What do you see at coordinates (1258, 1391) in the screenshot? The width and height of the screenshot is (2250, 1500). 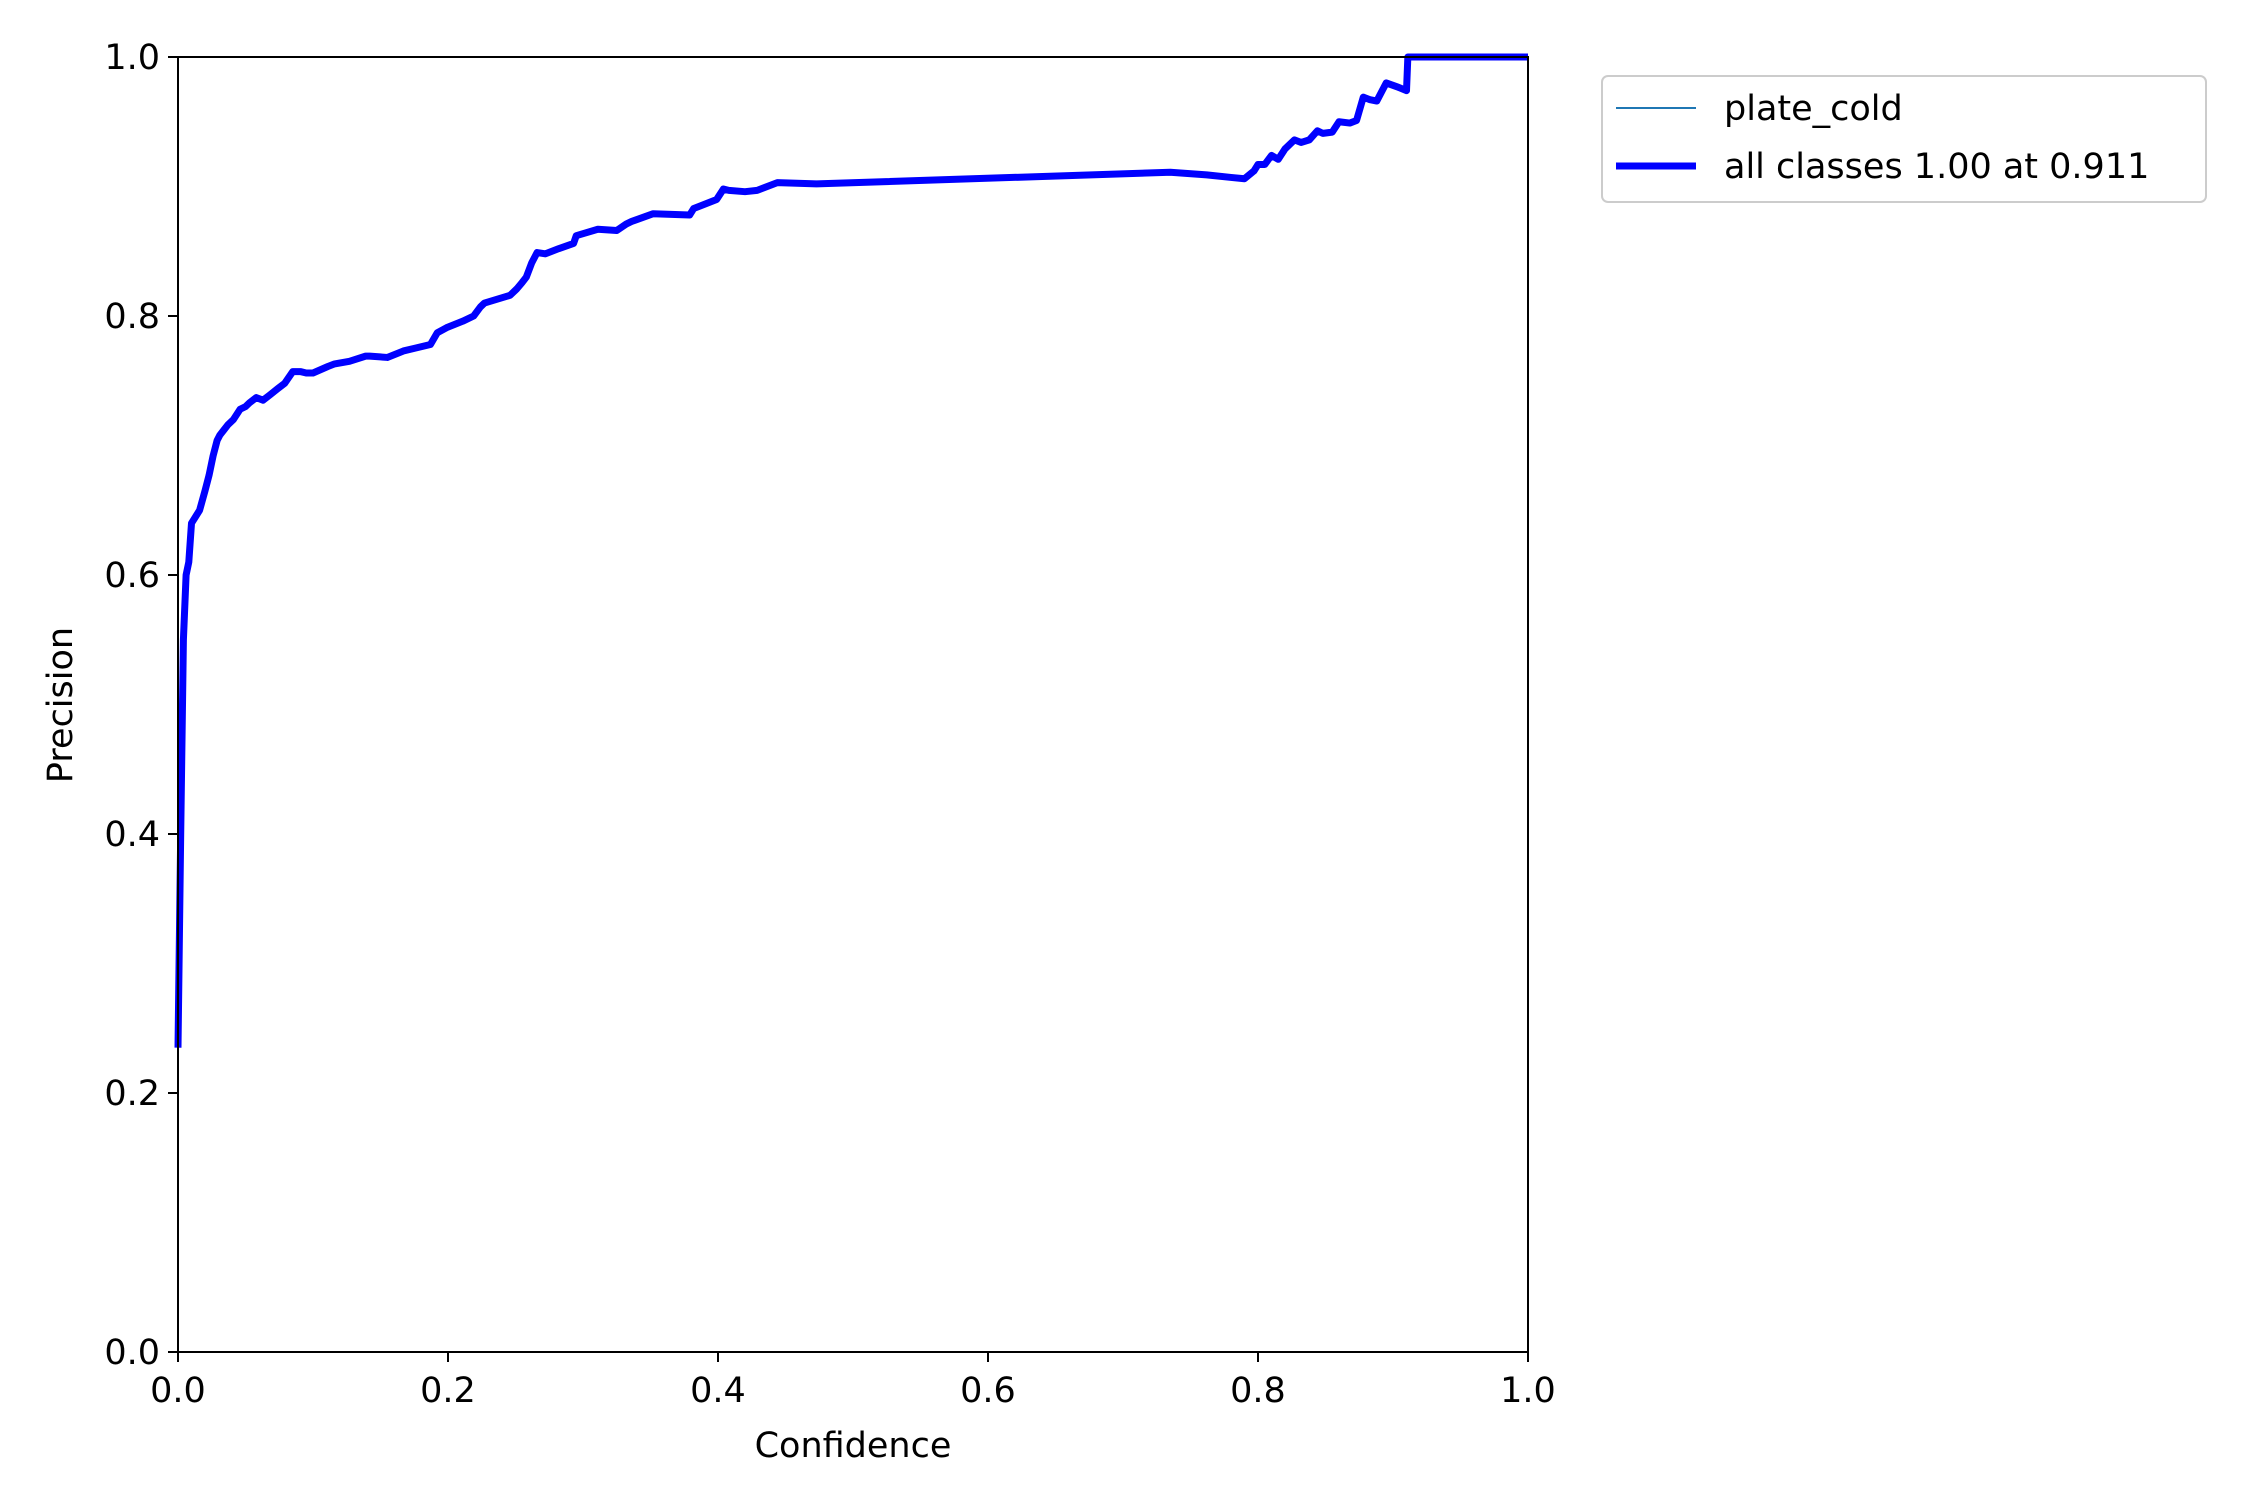 I see `x-tick-label: 0.8` at bounding box center [1258, 1391].